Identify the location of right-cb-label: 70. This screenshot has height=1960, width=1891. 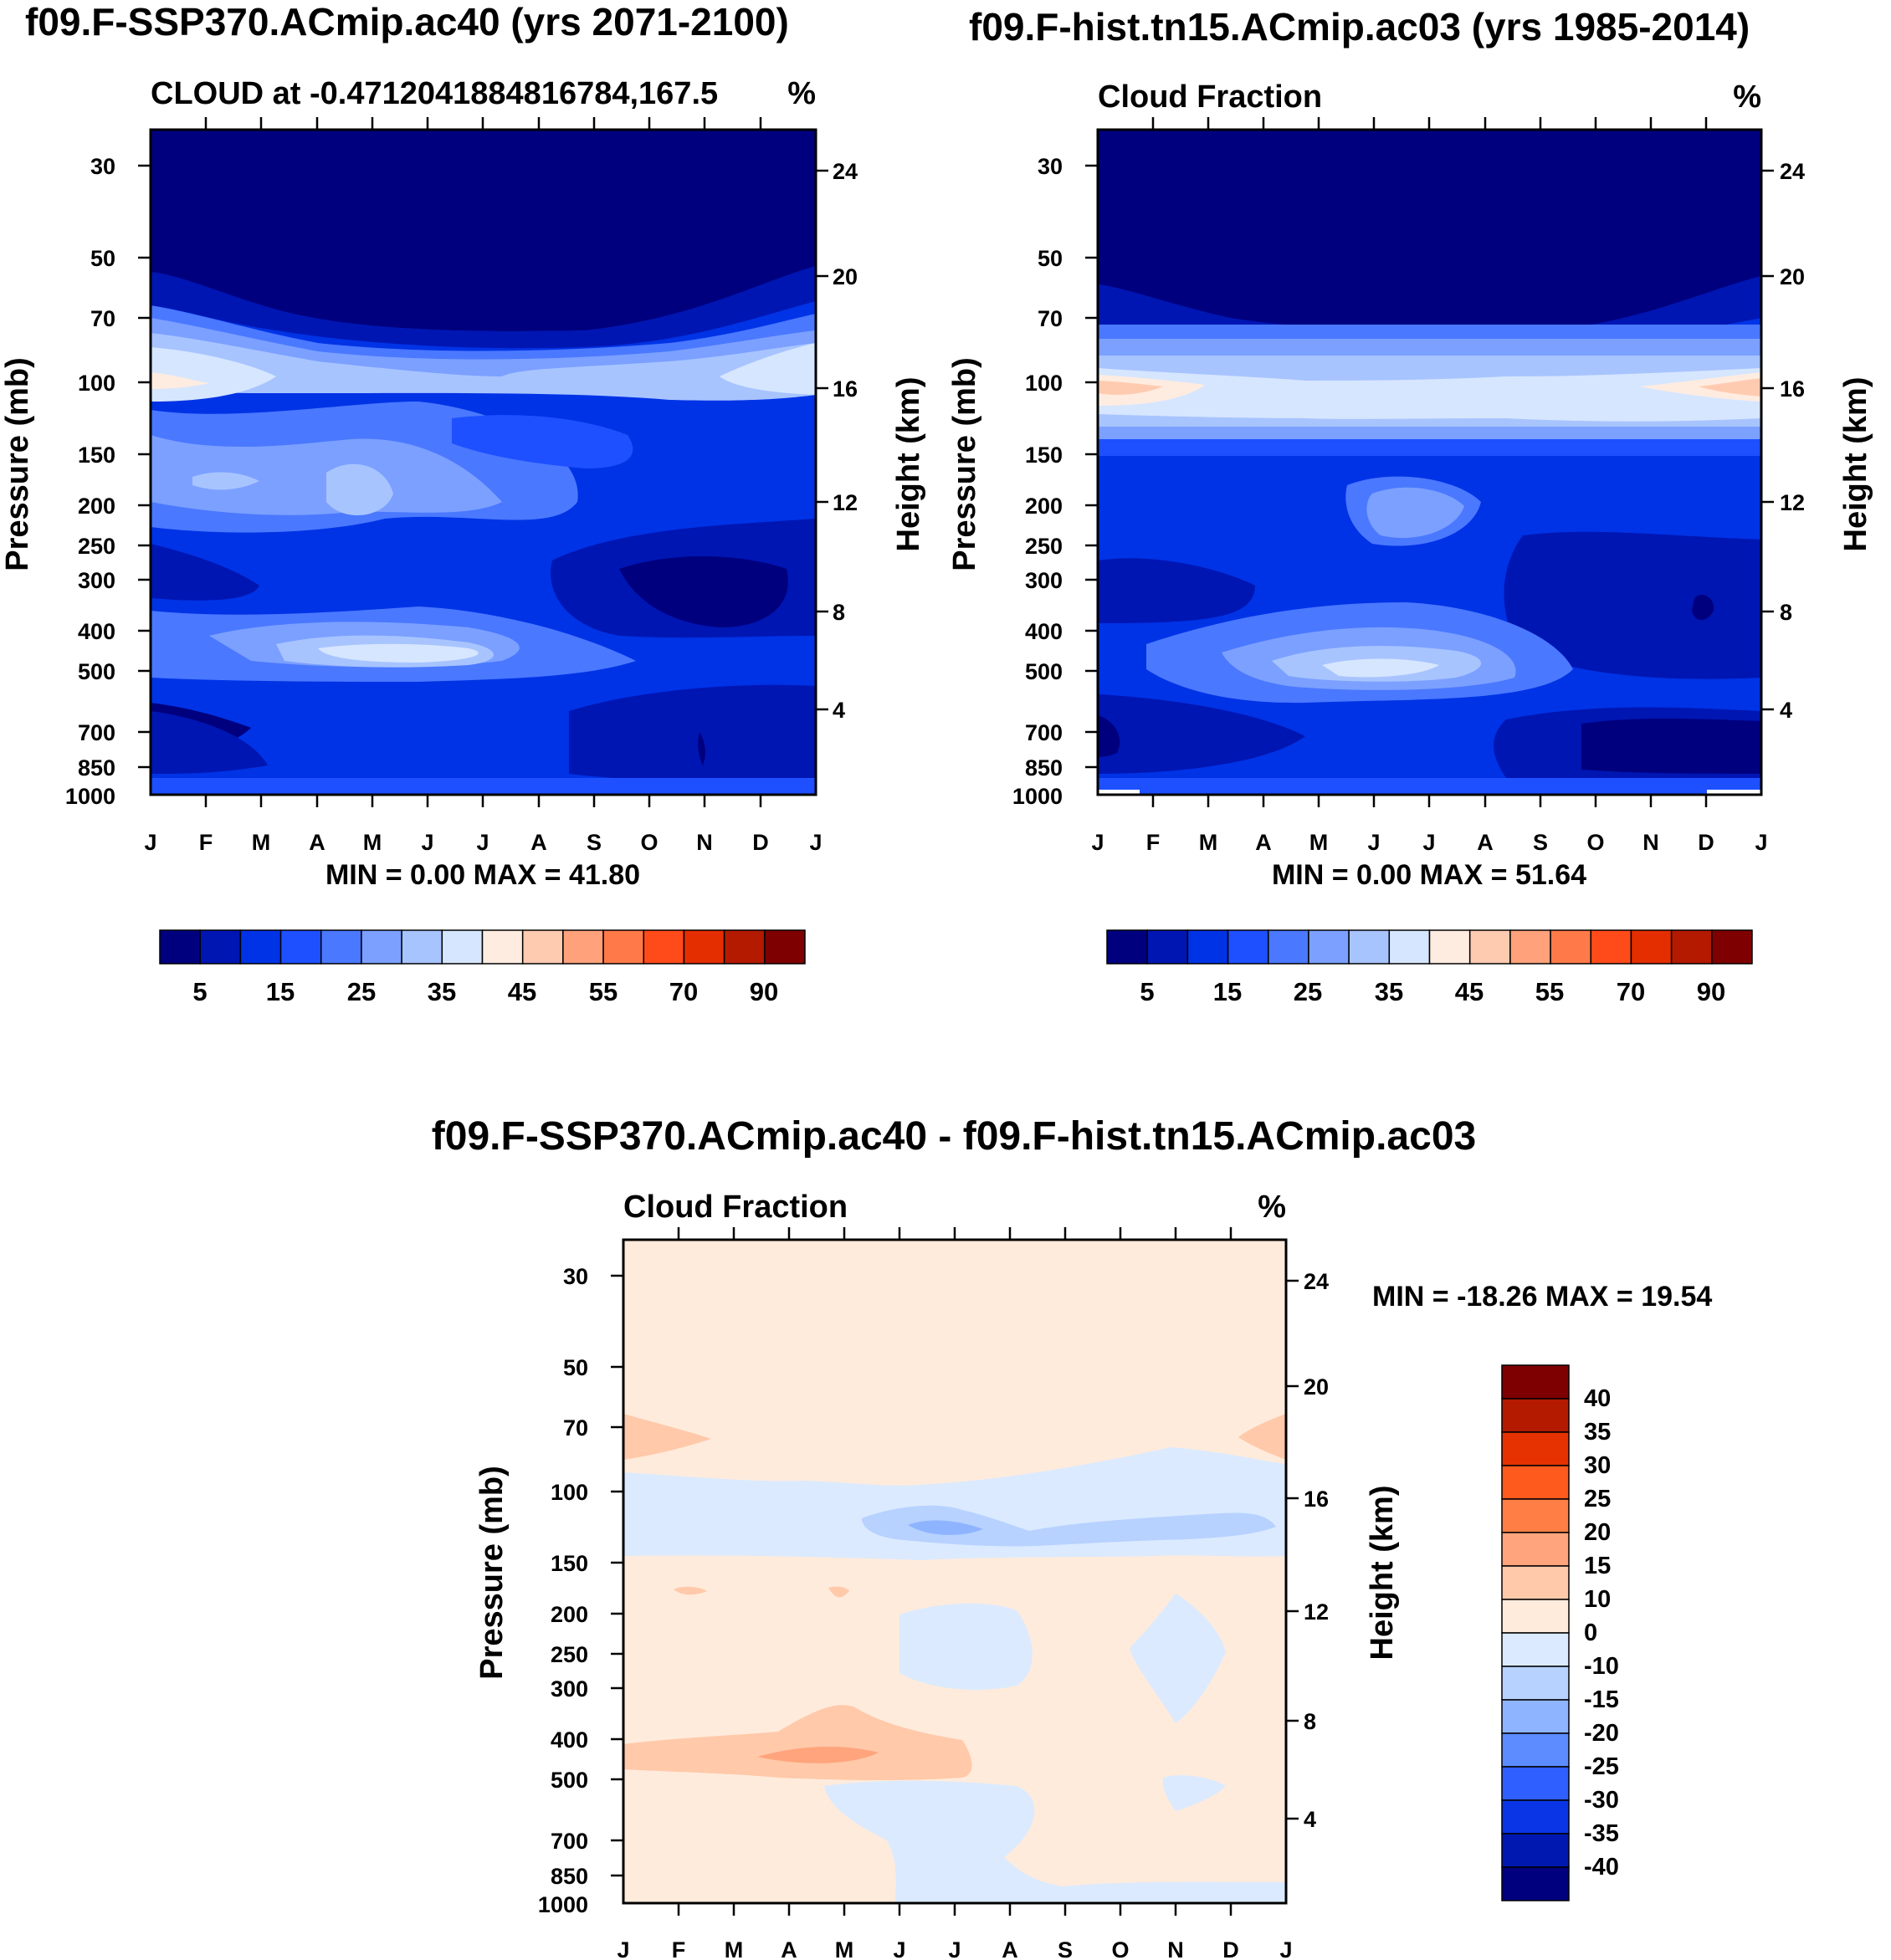
(1631, 992).